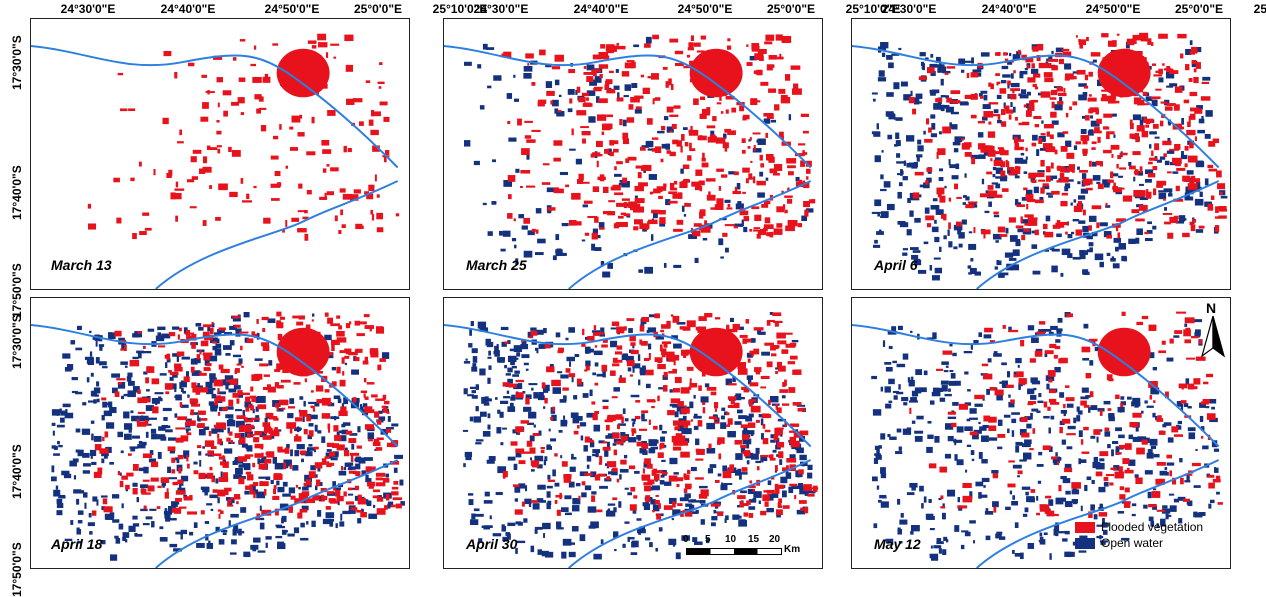  What do you see at coordinates (1036, 107) in the screenshot?
I see `river-north` at bounding box center [1036, 107].